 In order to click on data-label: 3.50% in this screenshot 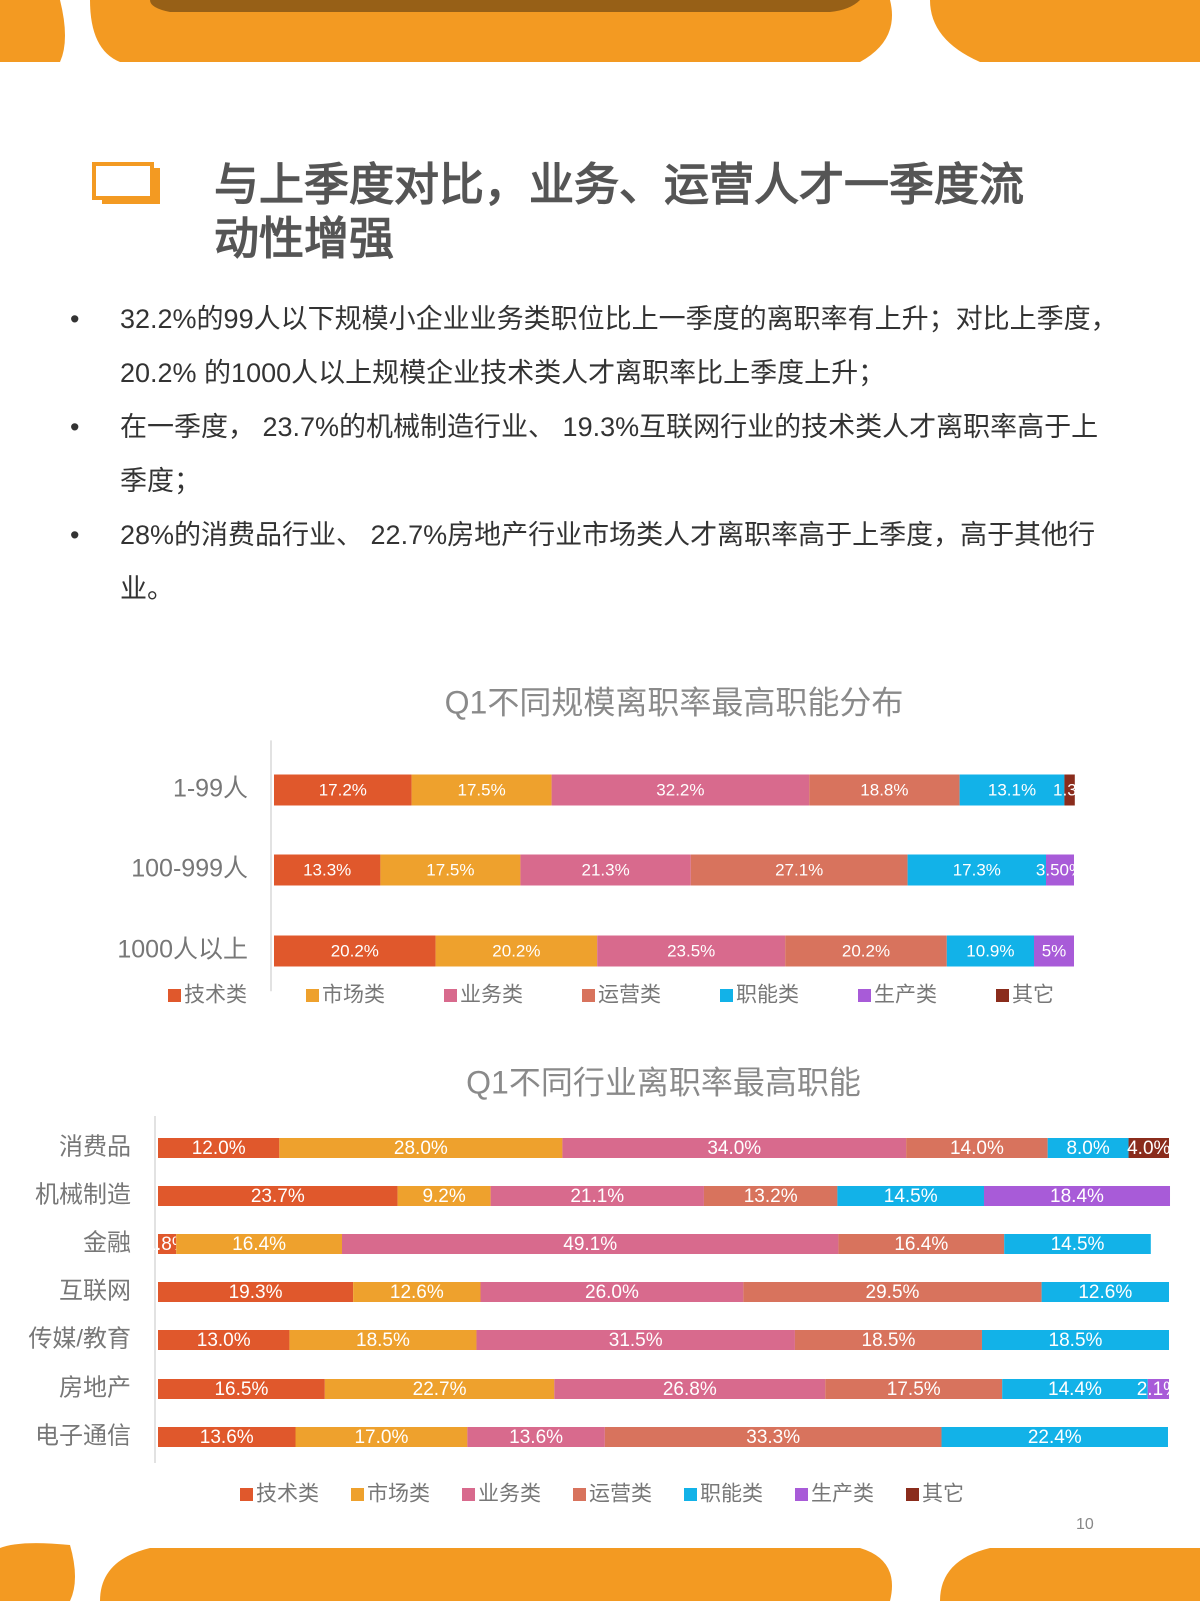, I will do `click(1060, 869)`.